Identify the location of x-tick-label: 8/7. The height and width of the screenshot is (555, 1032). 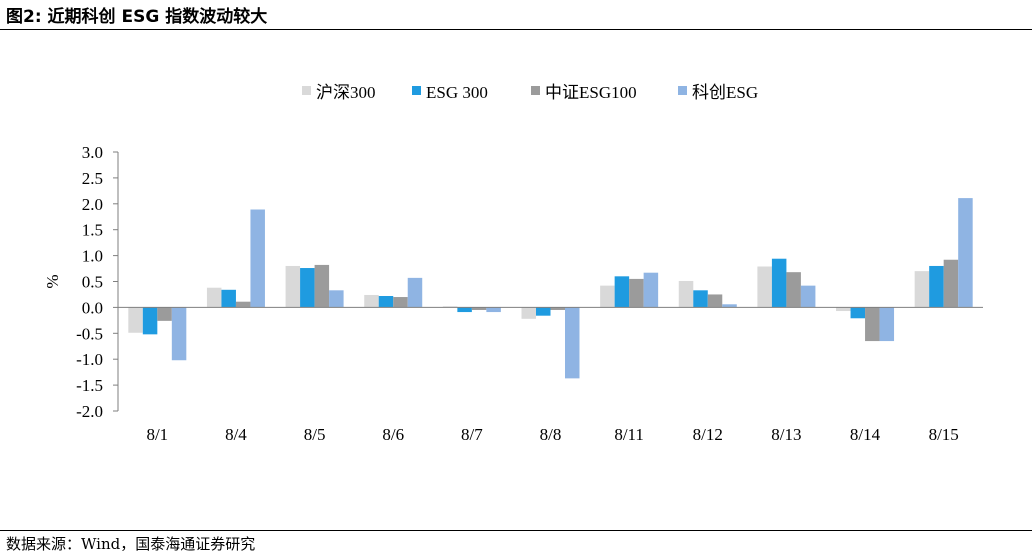
(472, 434).